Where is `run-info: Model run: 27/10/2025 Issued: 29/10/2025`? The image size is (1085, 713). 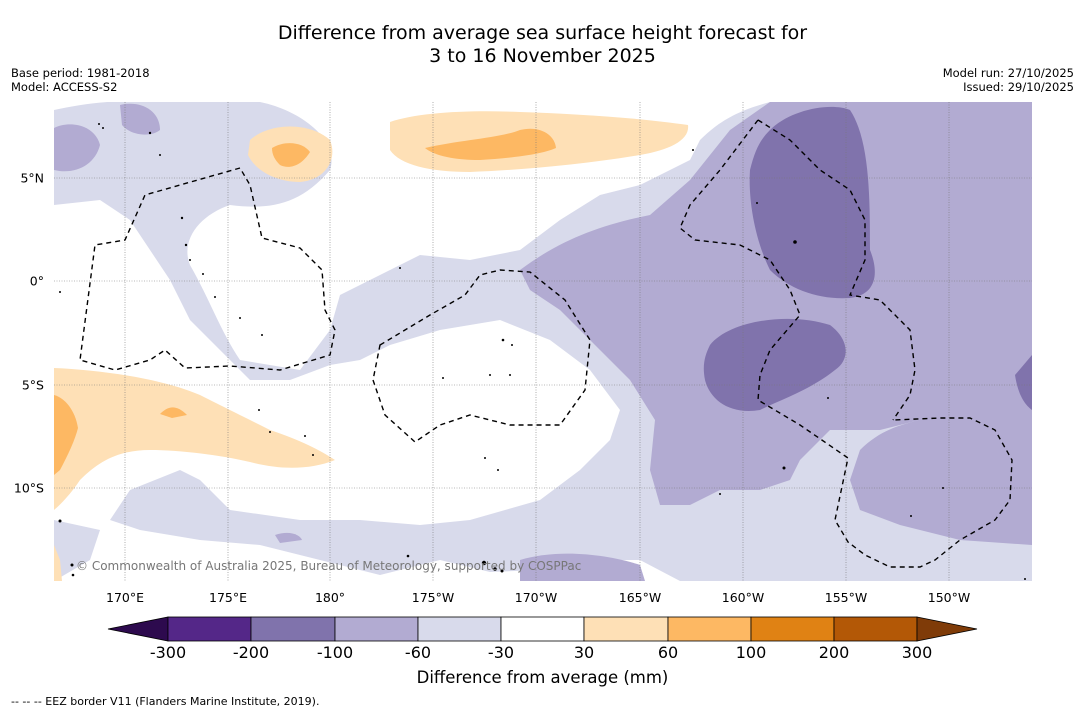 run-info: Model run: 27/10/2025 Issued: 29/10/2025 is located at coordinates (1008, 80).